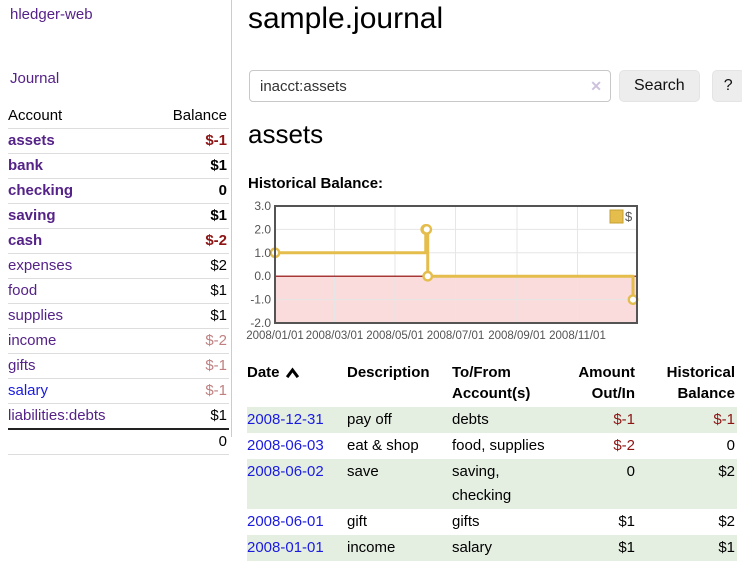 This screenshot has width=742, height=582. Describe the element at coordinates (78, 116) in the screenshot. I see `accounts-header-account: Account` at that location.